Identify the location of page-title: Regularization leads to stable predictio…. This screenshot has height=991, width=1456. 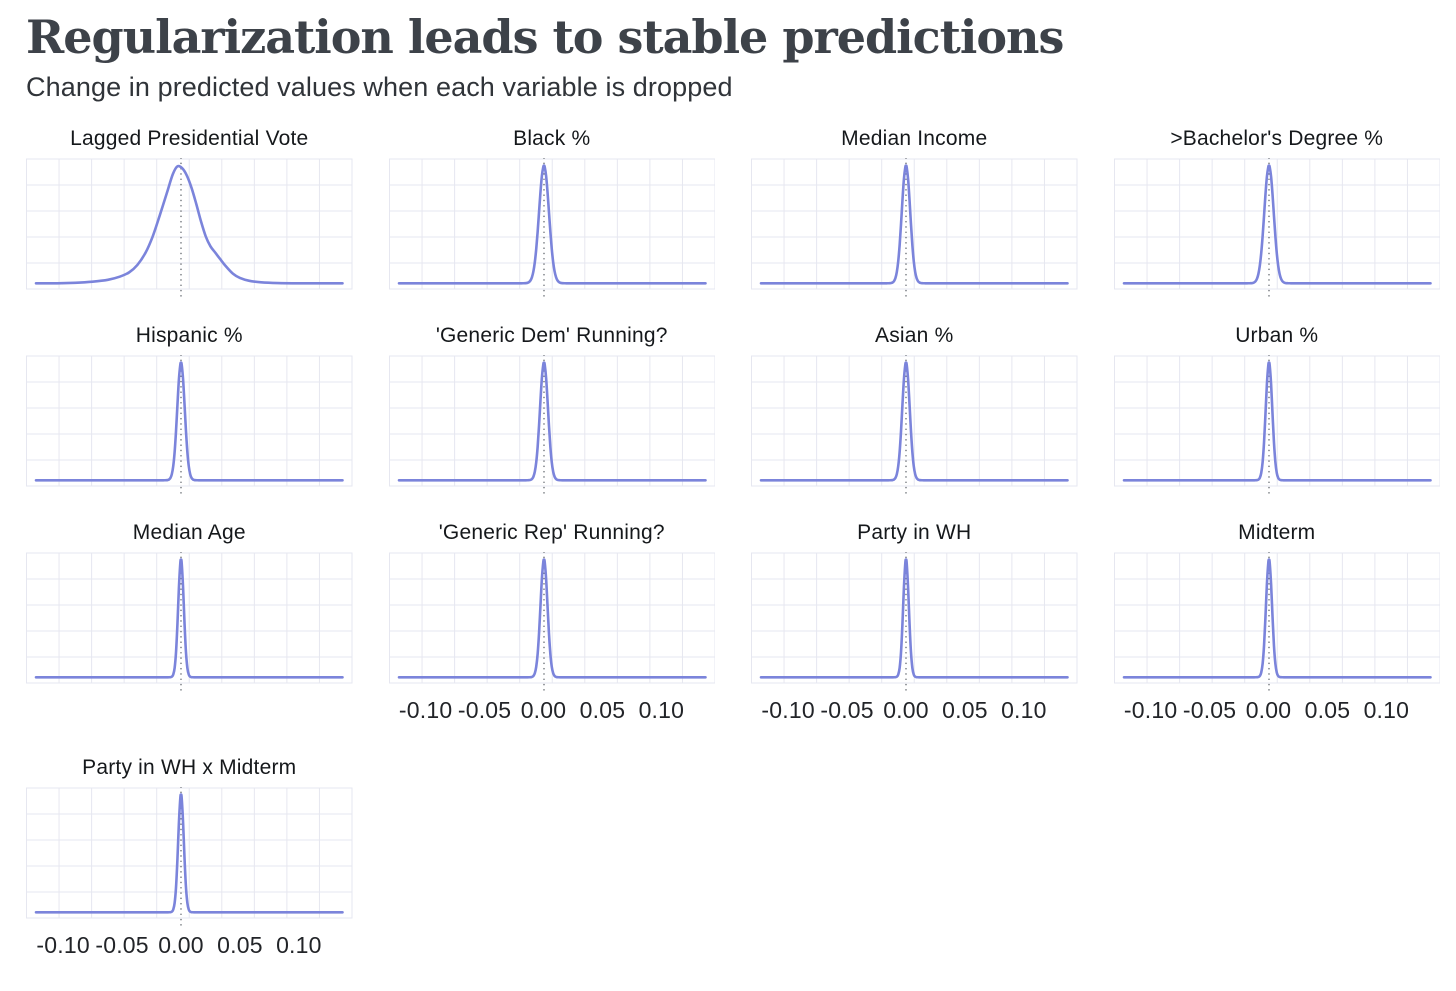
(545, 37).